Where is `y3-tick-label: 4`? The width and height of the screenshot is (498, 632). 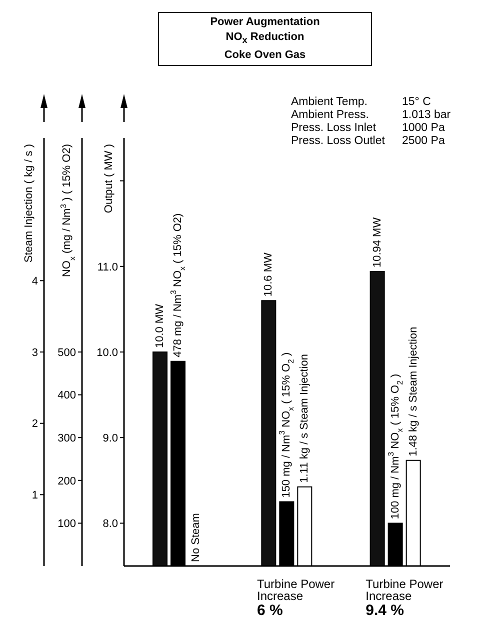
y3-tick-label: 4 is located at coordinates (35, 282).